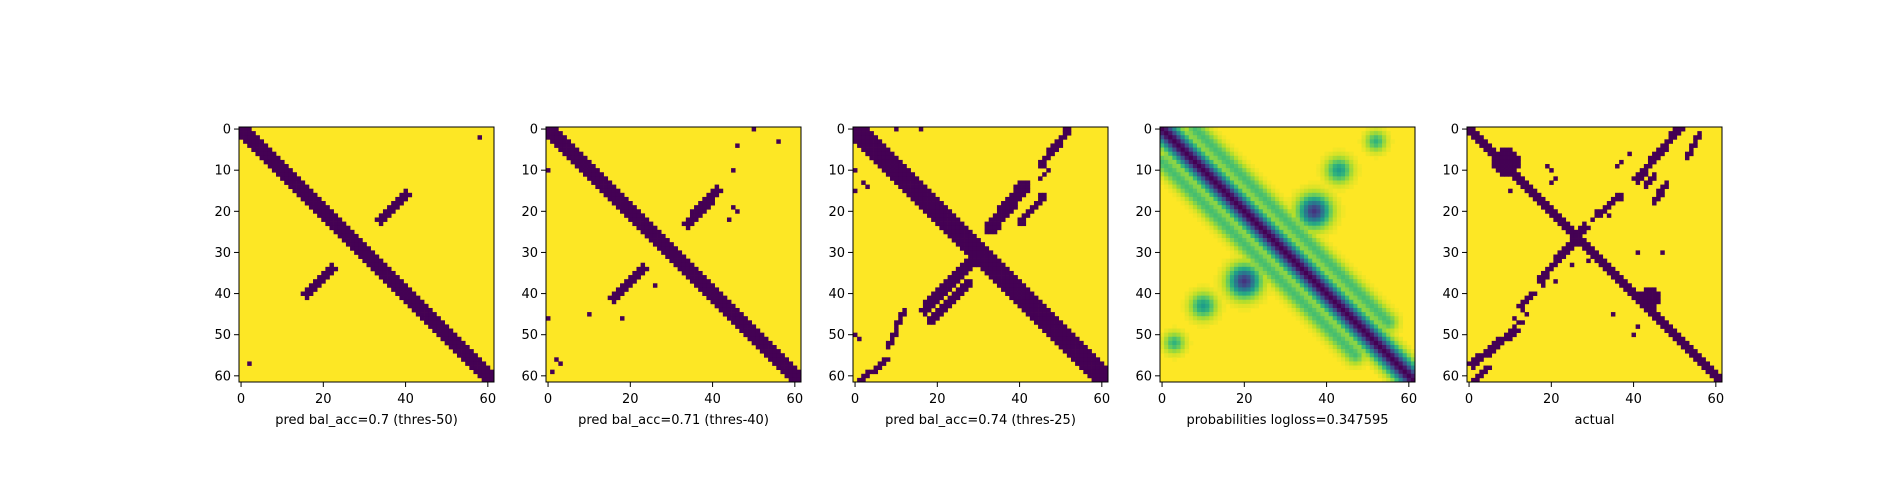 Image resolution: width=1900 pixels, height=500 pixels. I want to click on y-tick-label: 50, so click(1143, 335).